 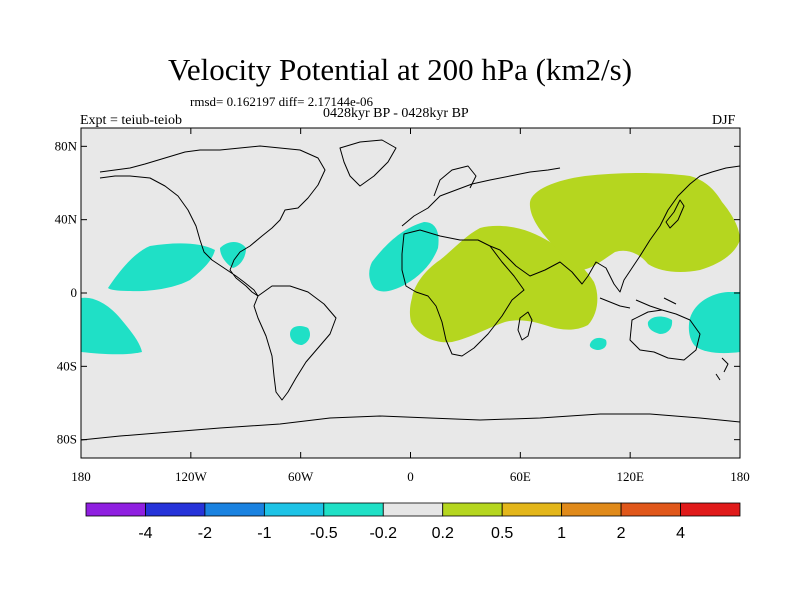 I want to click on lon-label: 60E, so click(x=520, y=476).